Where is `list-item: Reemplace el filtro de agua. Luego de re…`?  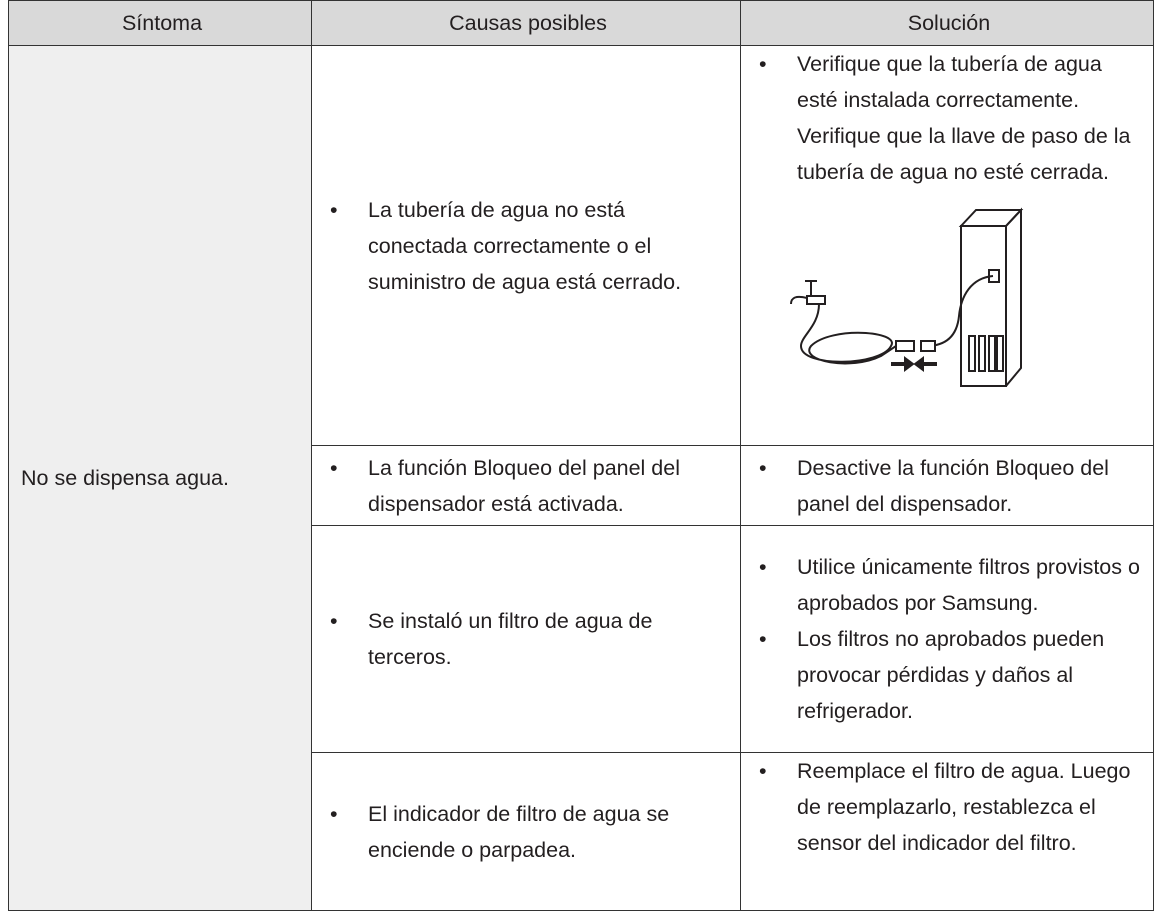 list-item: Reemplace el filtro de agua. Luego de re… is located at coordinates (949, 807).